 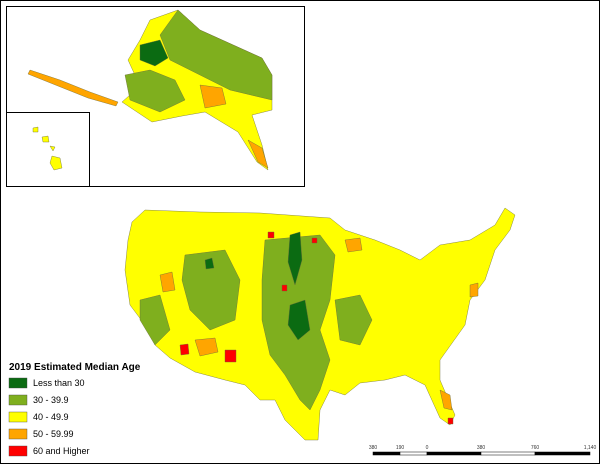 What do you see at coordinates (48, 149) in the screenshot?
I see `hawaii-inset` at bounding box center [48, 149].